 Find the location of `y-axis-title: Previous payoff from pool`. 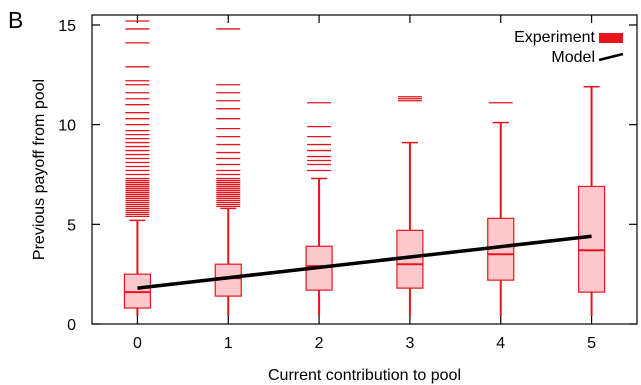

y-axis-title: Previous payoff from pool is located at coordinates (39, 169).